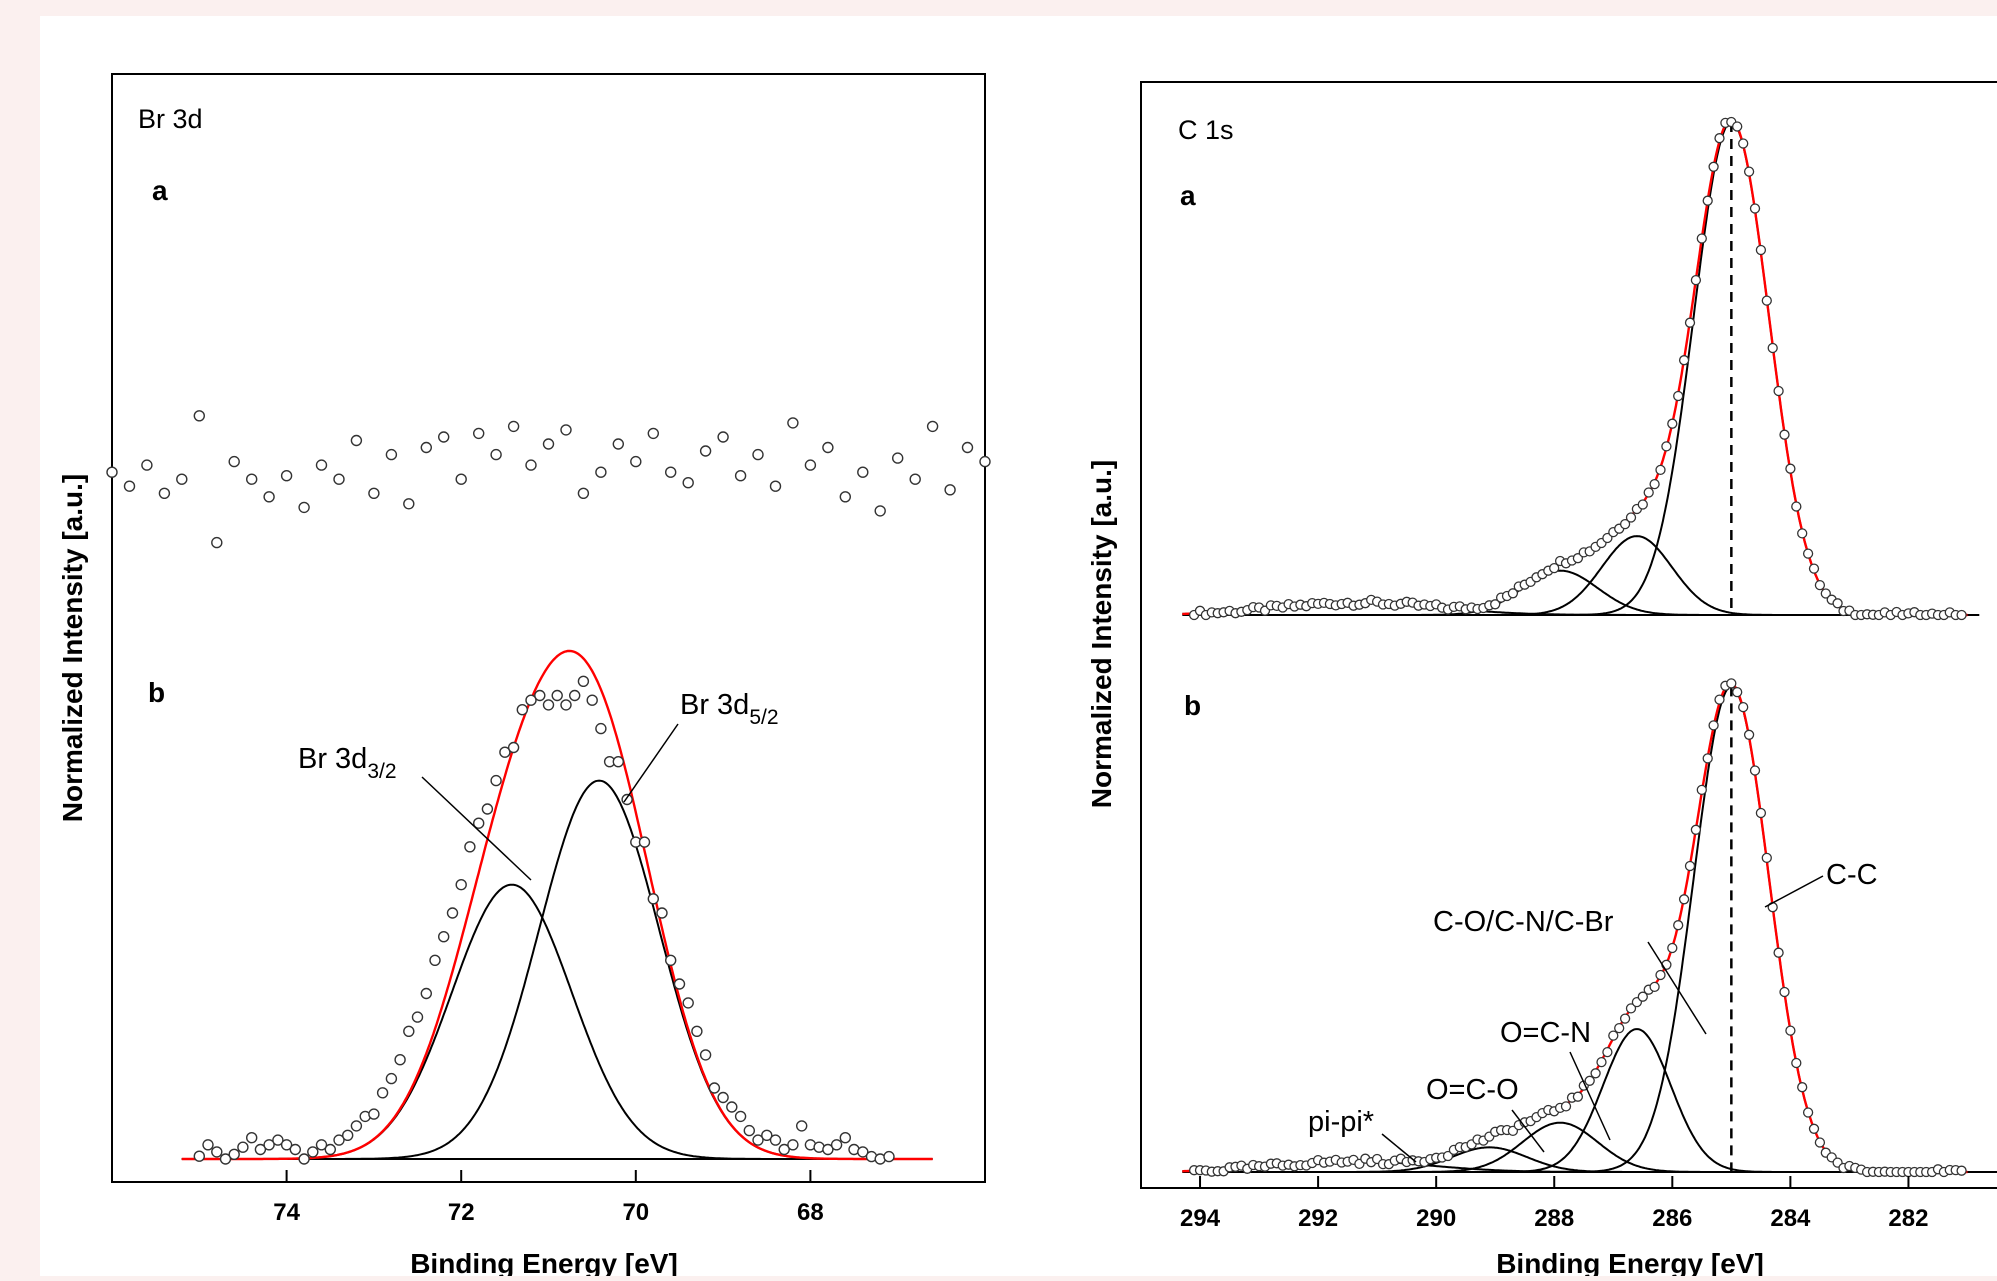 Image resolution: width=1997 pixels, height=1281 pixels. What do you see at coordinates (1630, 1262) in the screenshot?
I see `c1s-x-axis-title: Binding Energy [eV]` at bounding box center [1630, 1262].